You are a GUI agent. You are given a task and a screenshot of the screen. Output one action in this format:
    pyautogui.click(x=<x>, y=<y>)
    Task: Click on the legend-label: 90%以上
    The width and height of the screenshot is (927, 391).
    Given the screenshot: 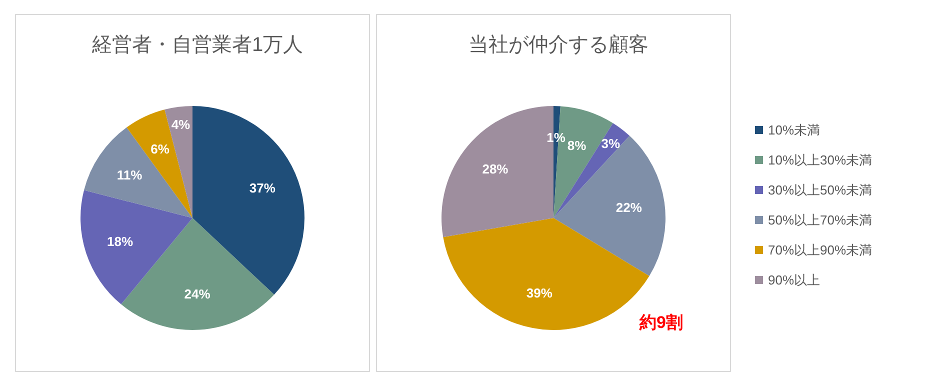 What is the action you would take?
    pyautogui.click(x=794, y=280)
    